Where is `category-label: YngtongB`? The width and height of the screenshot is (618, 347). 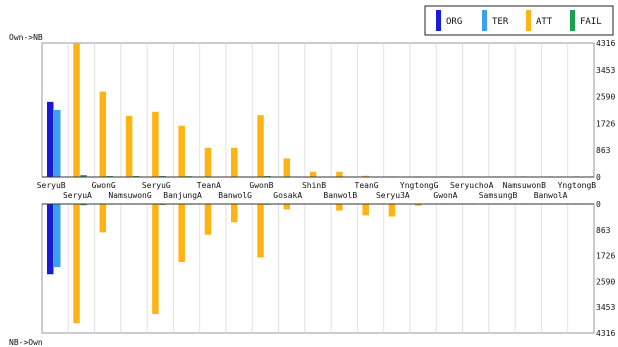 category-label: YngtongB is located at coordinates (577, 185).